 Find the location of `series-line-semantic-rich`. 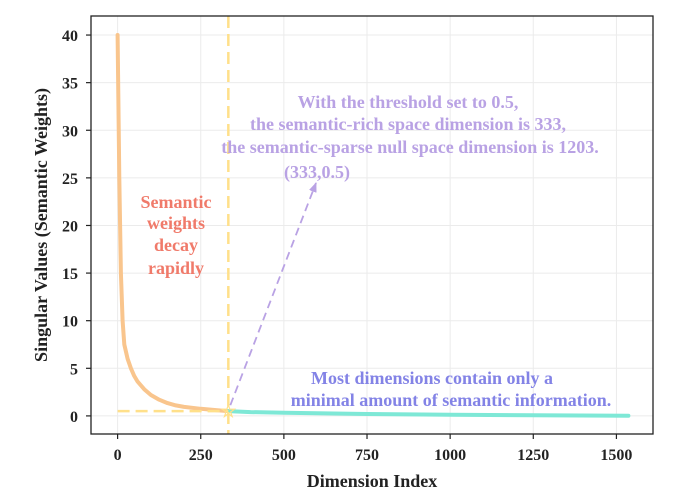

series-line-semantic-rich is located at coordinates (173, 223).